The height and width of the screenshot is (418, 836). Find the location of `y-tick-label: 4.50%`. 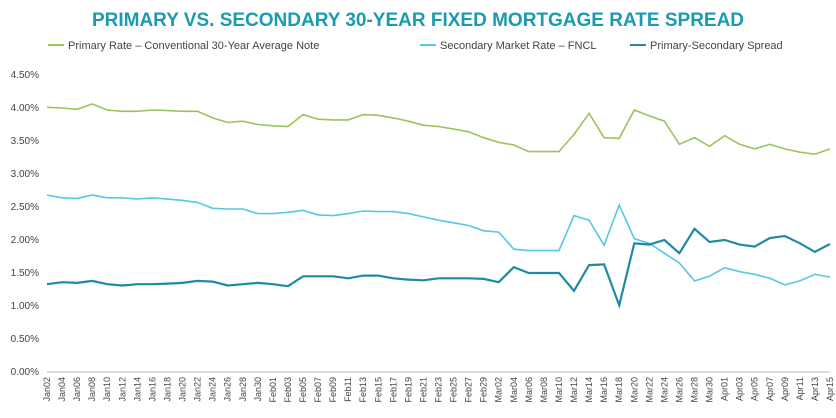

y-tick-label: 4.50% is located at coordinates (25, 75).